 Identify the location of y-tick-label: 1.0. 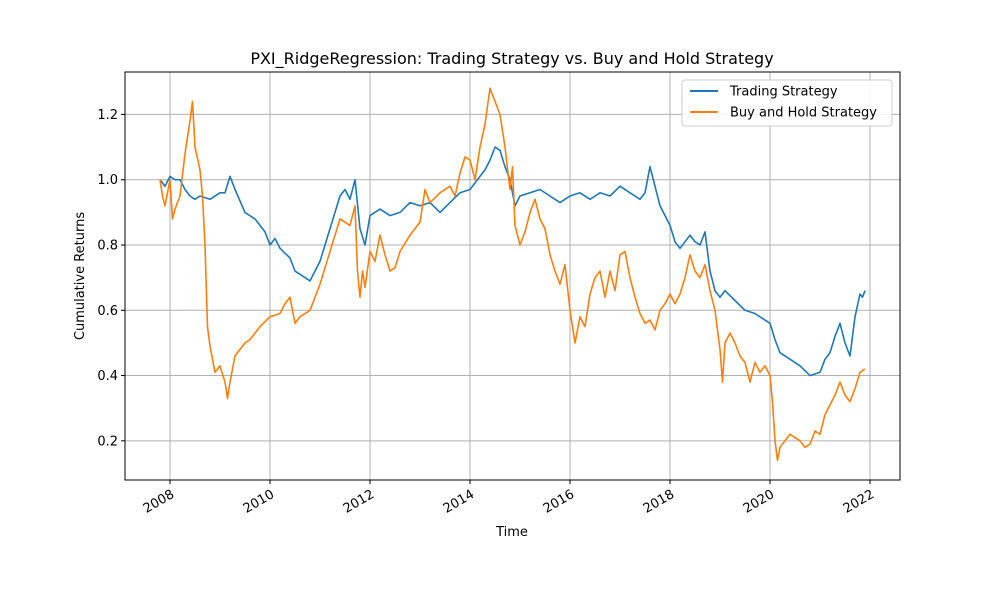
(107, 180).